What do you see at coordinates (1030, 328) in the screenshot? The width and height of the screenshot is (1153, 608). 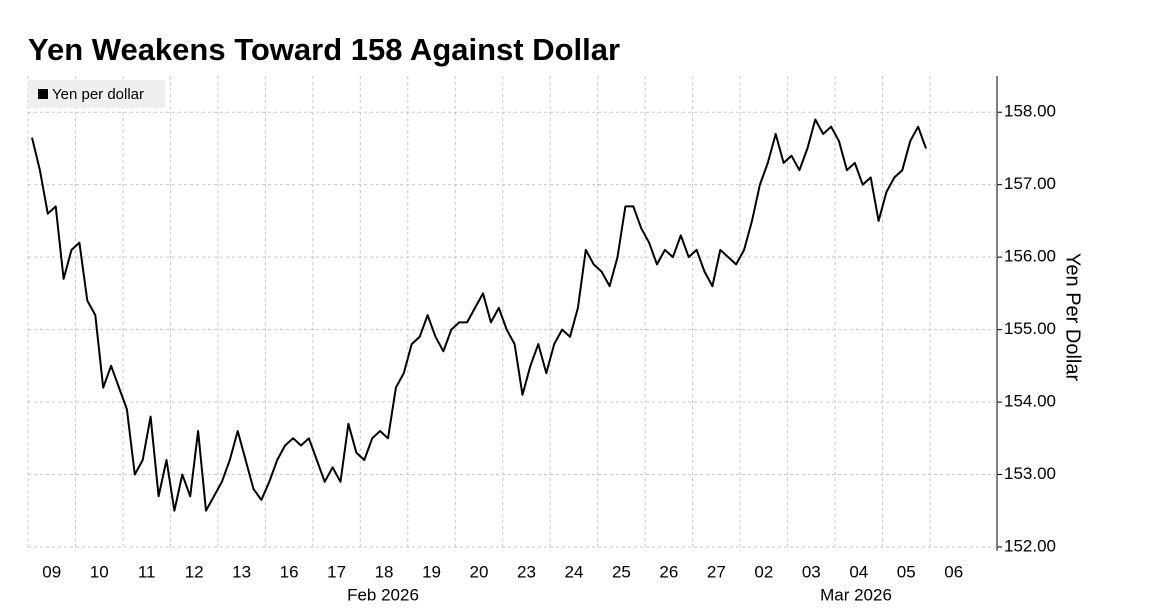 I see `y-tick-label: 155.00` at bounding box center [1030, 328].